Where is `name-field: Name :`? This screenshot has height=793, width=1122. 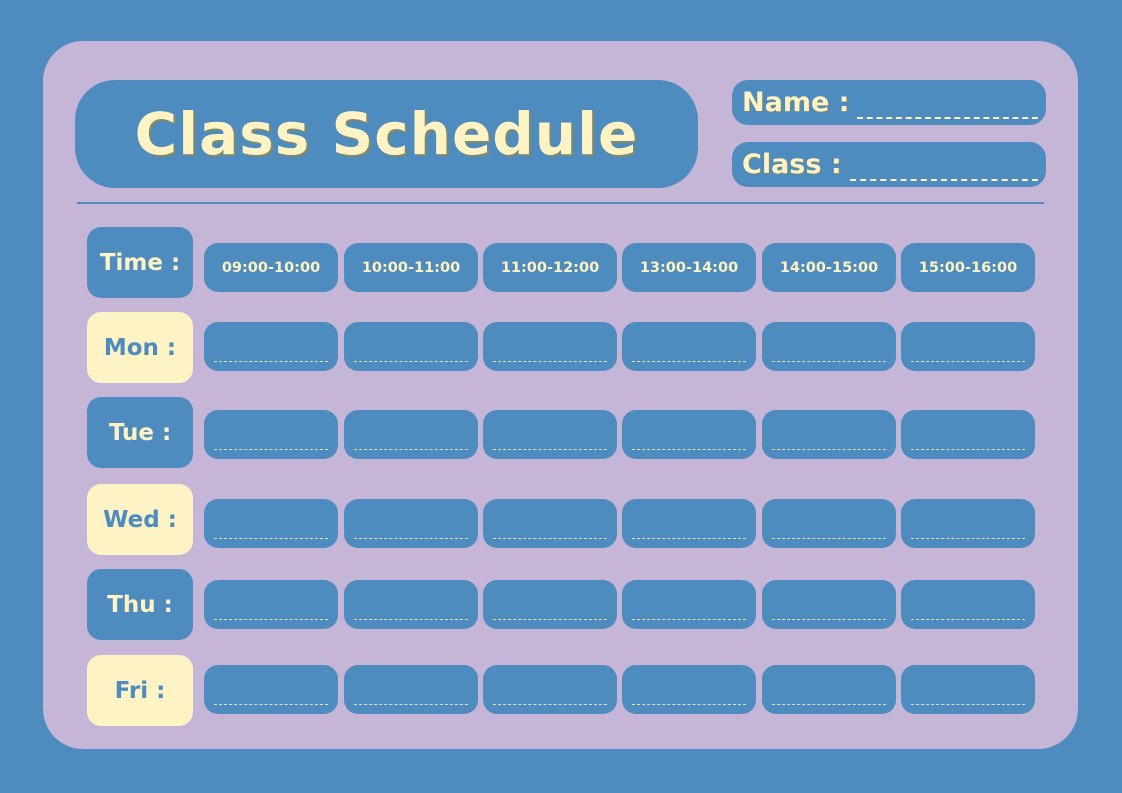 name-field: Name : is located at coordinates (889, 102).